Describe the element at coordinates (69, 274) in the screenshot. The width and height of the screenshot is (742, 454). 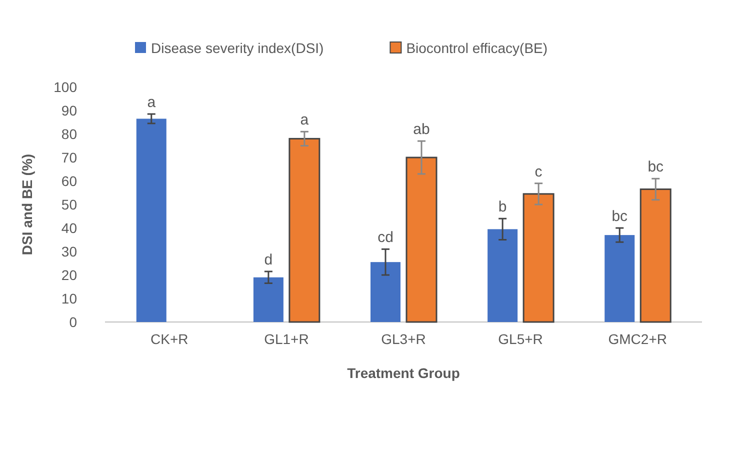
I see `y-tick-label: 20` at that location.